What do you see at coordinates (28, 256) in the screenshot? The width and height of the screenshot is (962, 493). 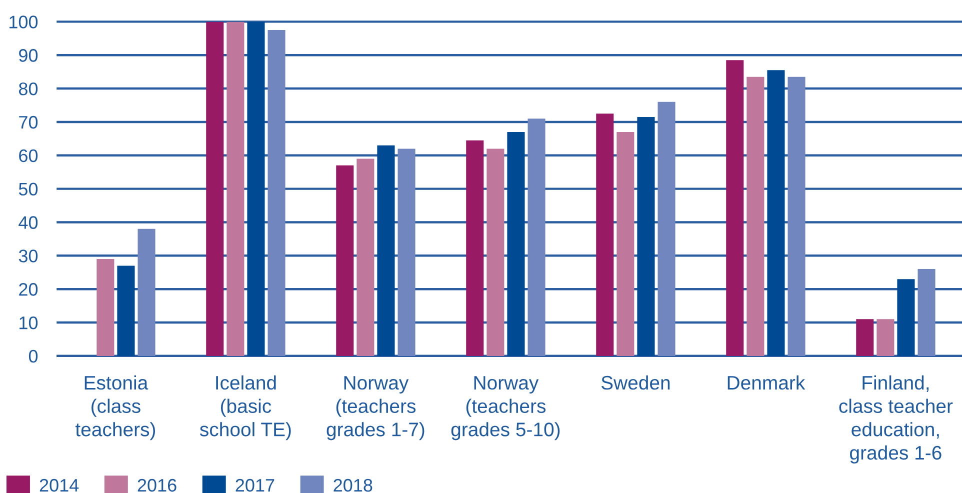 I see `y-tick-label: 30` at bounding box center [28, 256].